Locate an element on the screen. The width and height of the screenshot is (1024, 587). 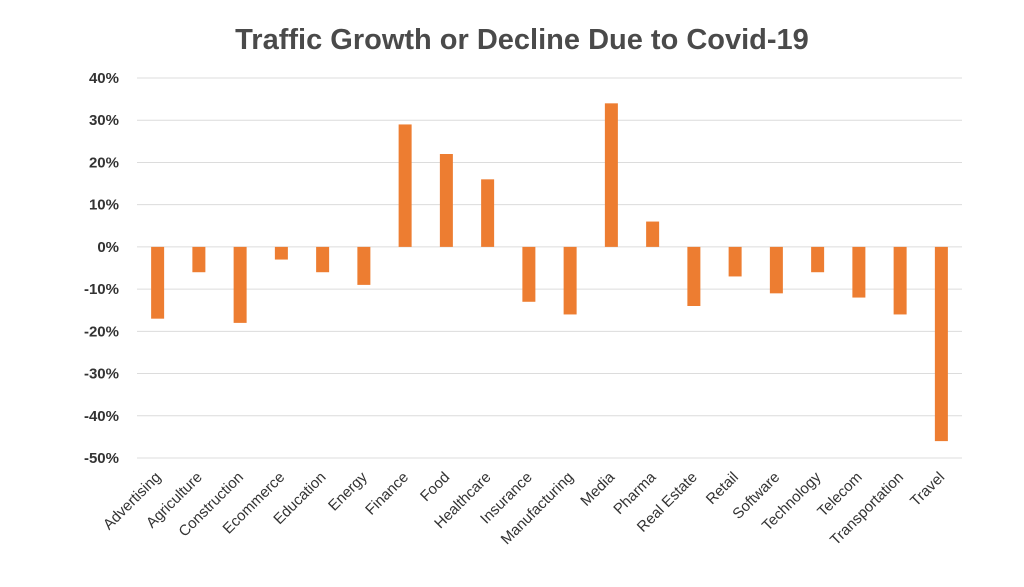
y-tick-label: -50% is located at coordinates (101, 458).